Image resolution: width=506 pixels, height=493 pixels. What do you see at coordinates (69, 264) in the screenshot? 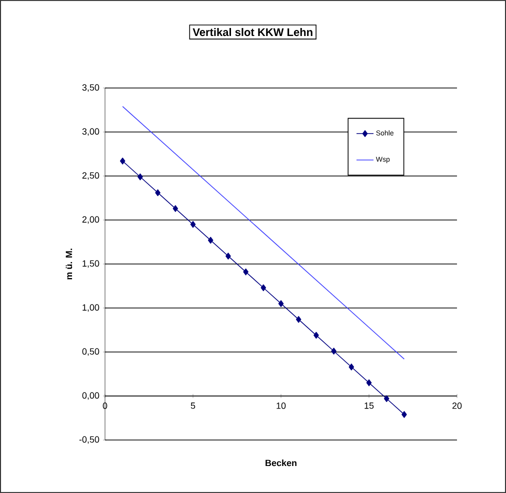
I see `y-axis-title: m ü. M.` at bounding box center [69, 264].